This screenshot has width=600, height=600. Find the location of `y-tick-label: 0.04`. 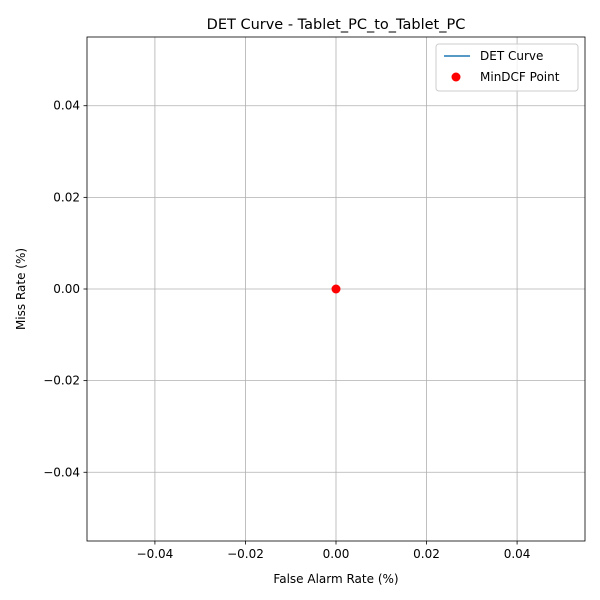

y-tick-label: 0.04 is located at coordinates (66, 106).